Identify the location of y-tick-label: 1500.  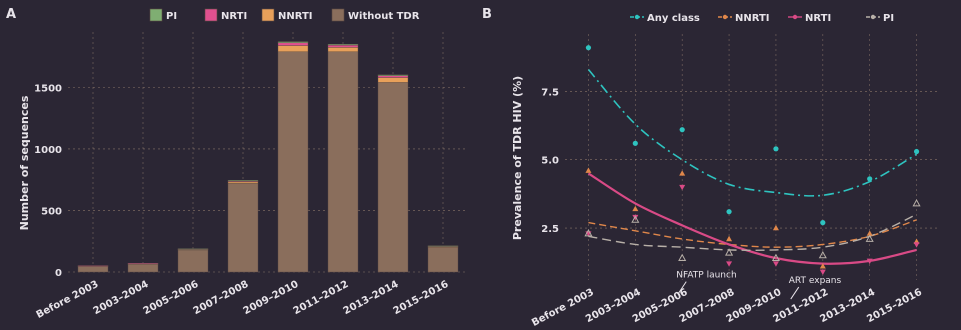
(48, 88).